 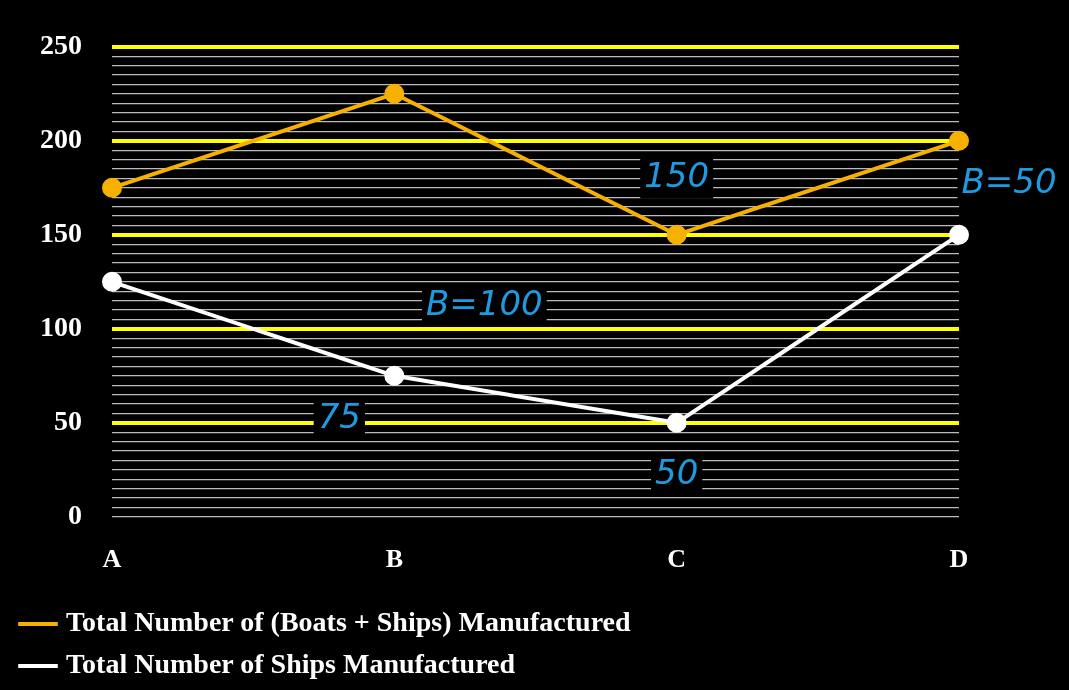 What do you see at coordinates (75, 515) in the screenshot?
I see `y-tick-label: 0` at bounding box center [75, 515].